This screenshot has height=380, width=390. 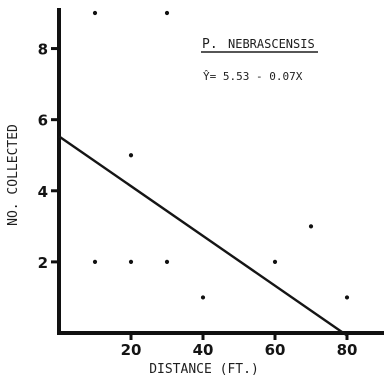 What do you see at coordinates (43, 192) in the screenshot?
I see `y-tick-label: 4` at bounding box center [43, 192].